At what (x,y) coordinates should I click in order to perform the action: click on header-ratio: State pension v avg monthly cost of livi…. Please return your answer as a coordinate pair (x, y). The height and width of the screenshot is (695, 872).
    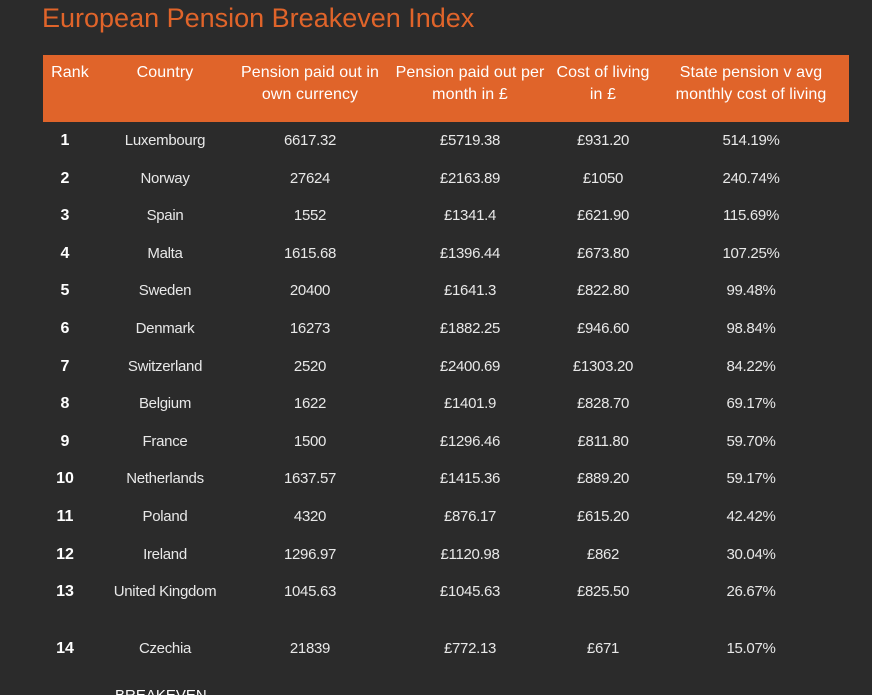
    Looking at the image, I should click on (751, 88).